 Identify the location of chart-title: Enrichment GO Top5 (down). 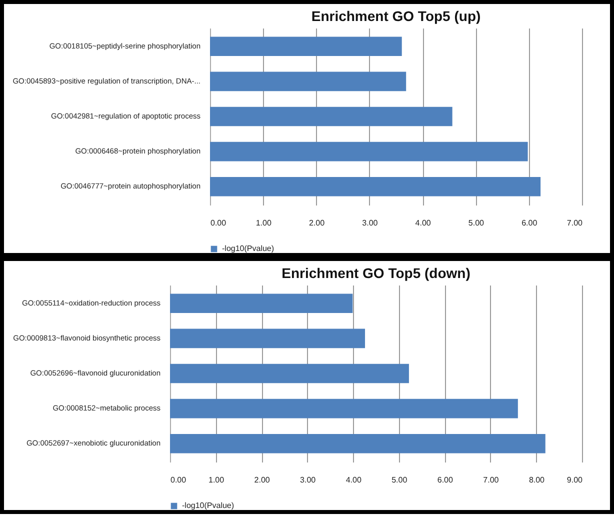
(376, 273).